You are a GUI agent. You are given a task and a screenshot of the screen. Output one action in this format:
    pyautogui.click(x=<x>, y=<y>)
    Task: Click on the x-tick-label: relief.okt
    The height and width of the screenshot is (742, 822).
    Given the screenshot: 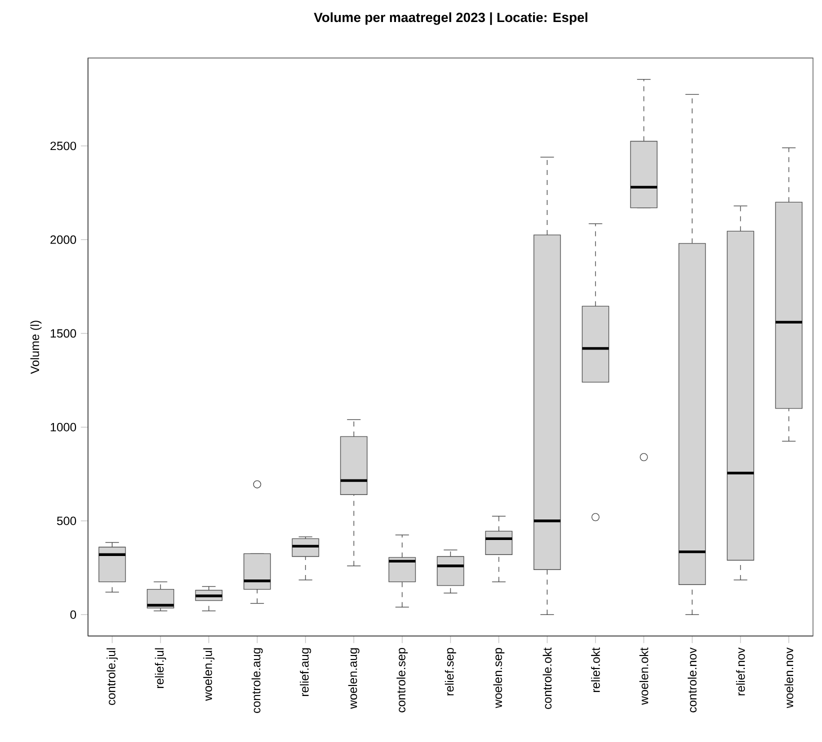 What is the action you would take?
    pyautogui.click(x=595, y=670)
    